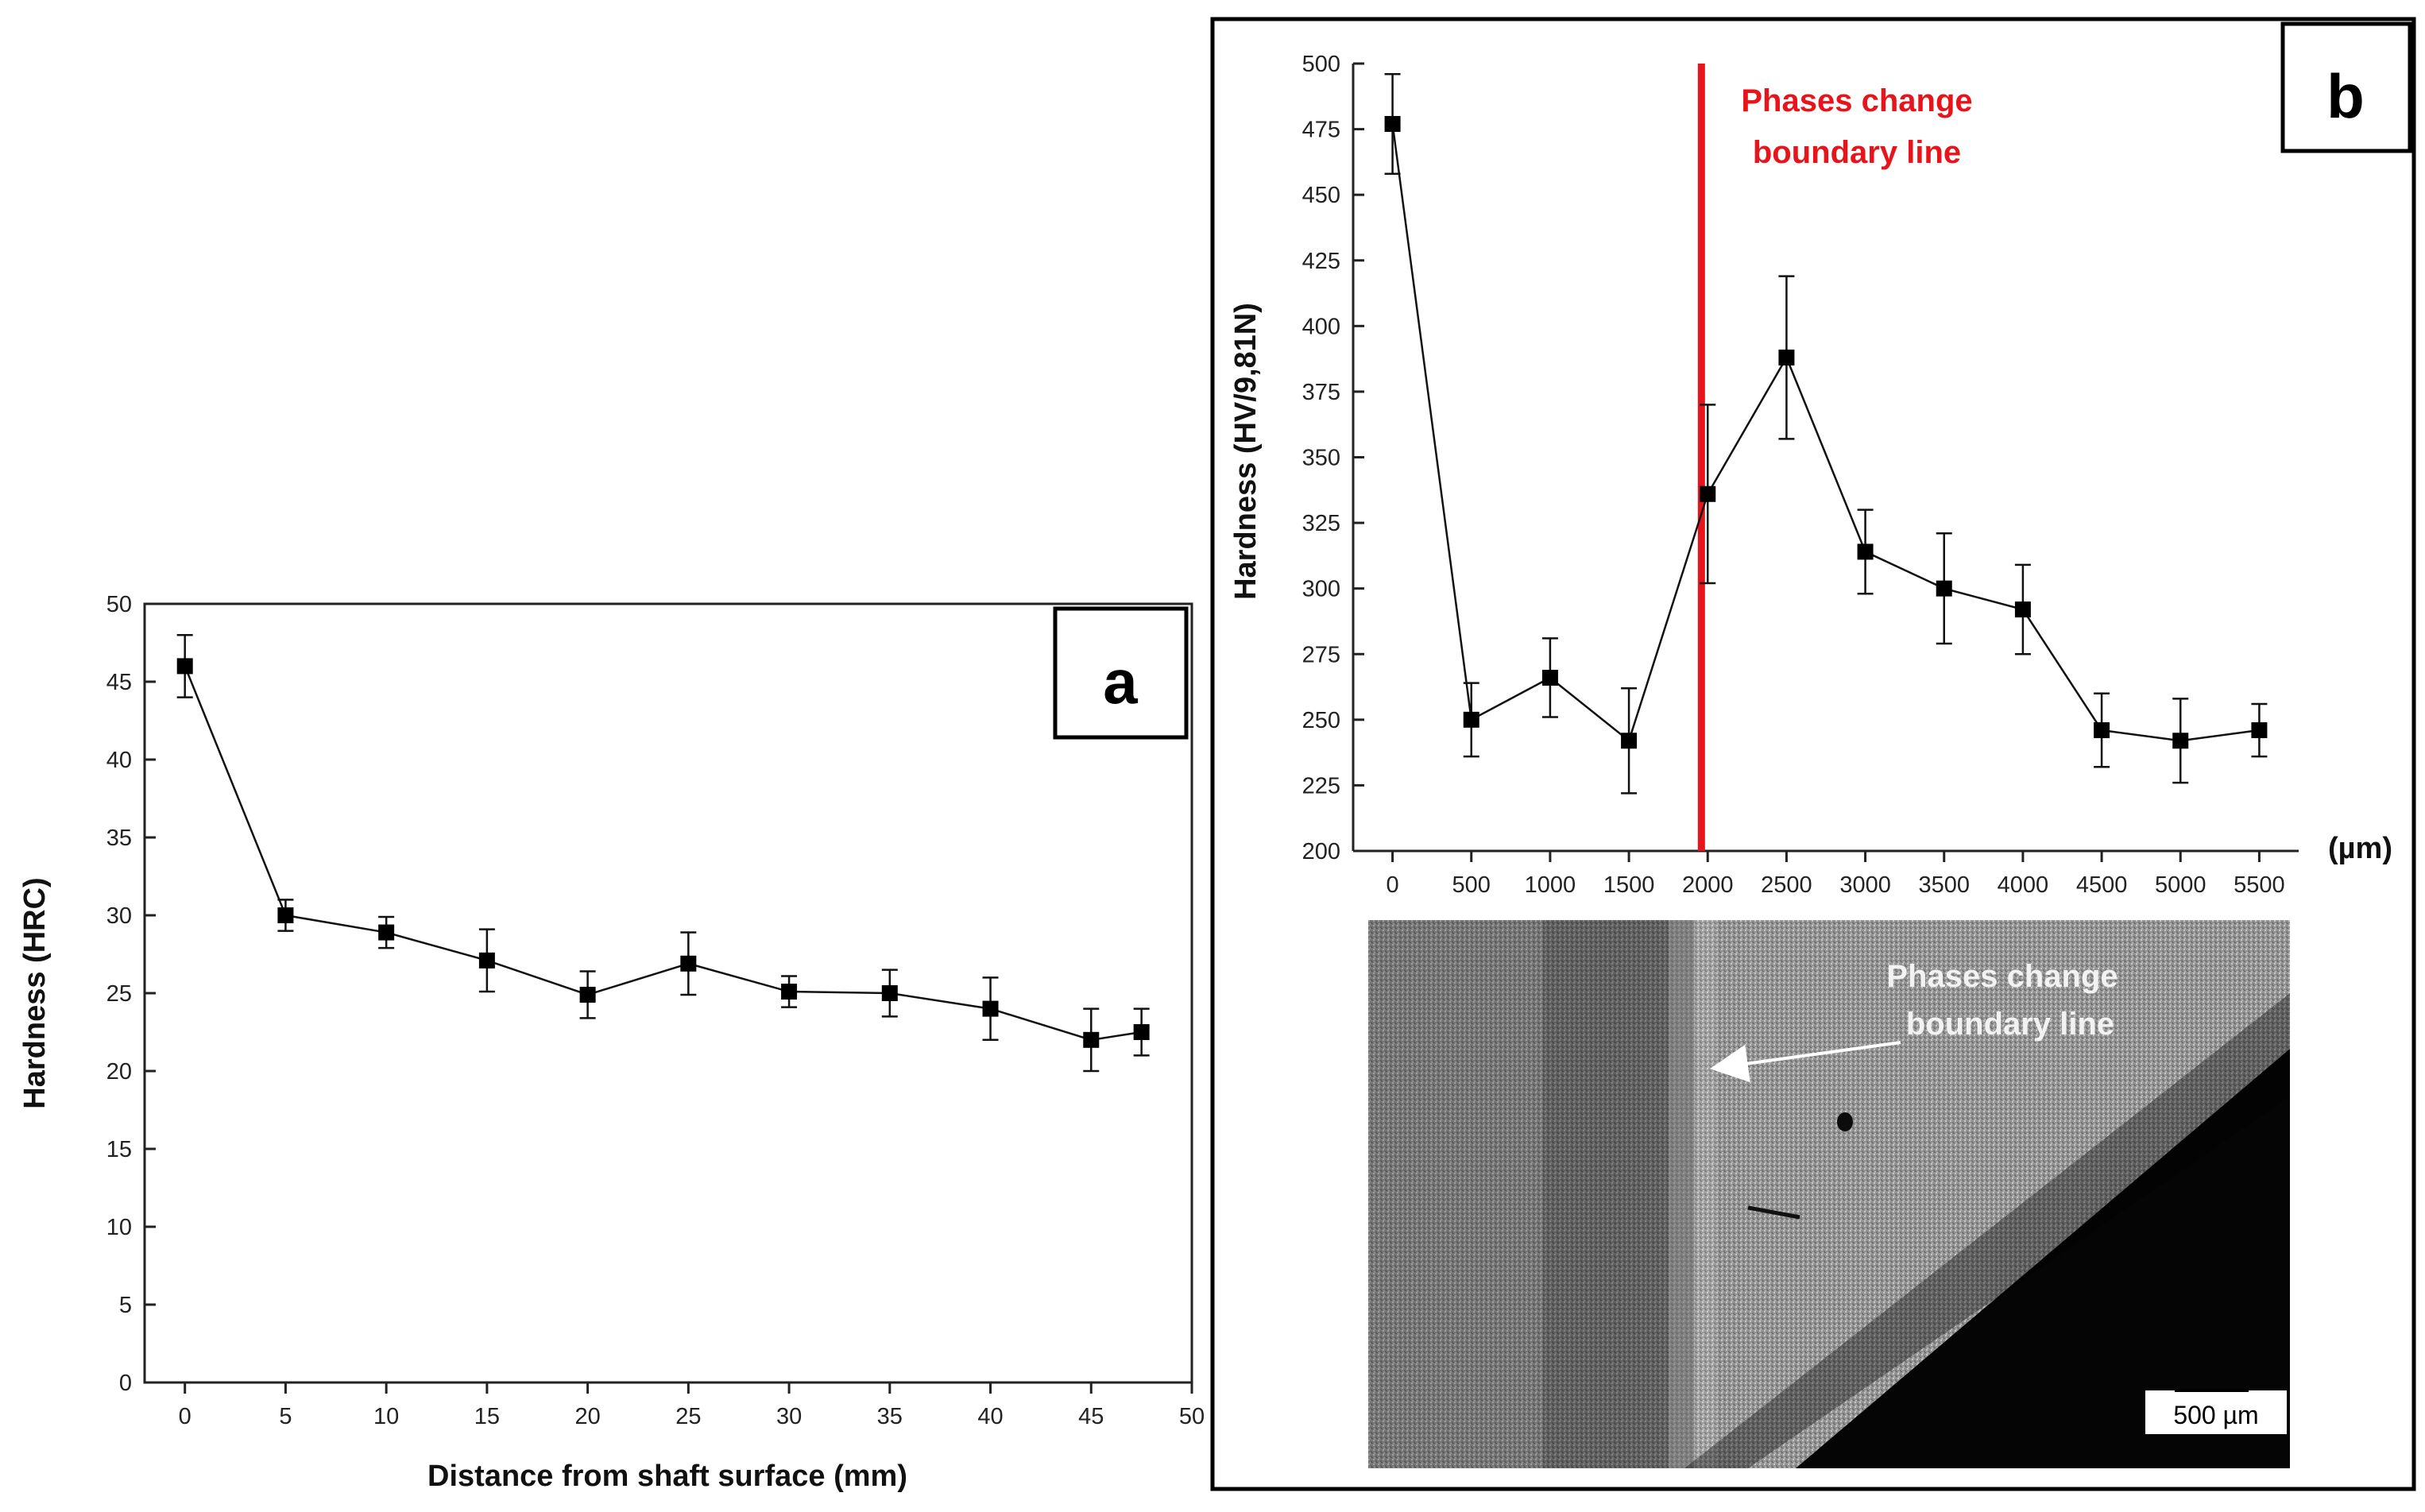 The width and height of the screenshot is (2425, 1512). Describe the element at coordinates (1321, 589) in the screenshot. I see `panel-b-y-tick-label: 300` at that location.